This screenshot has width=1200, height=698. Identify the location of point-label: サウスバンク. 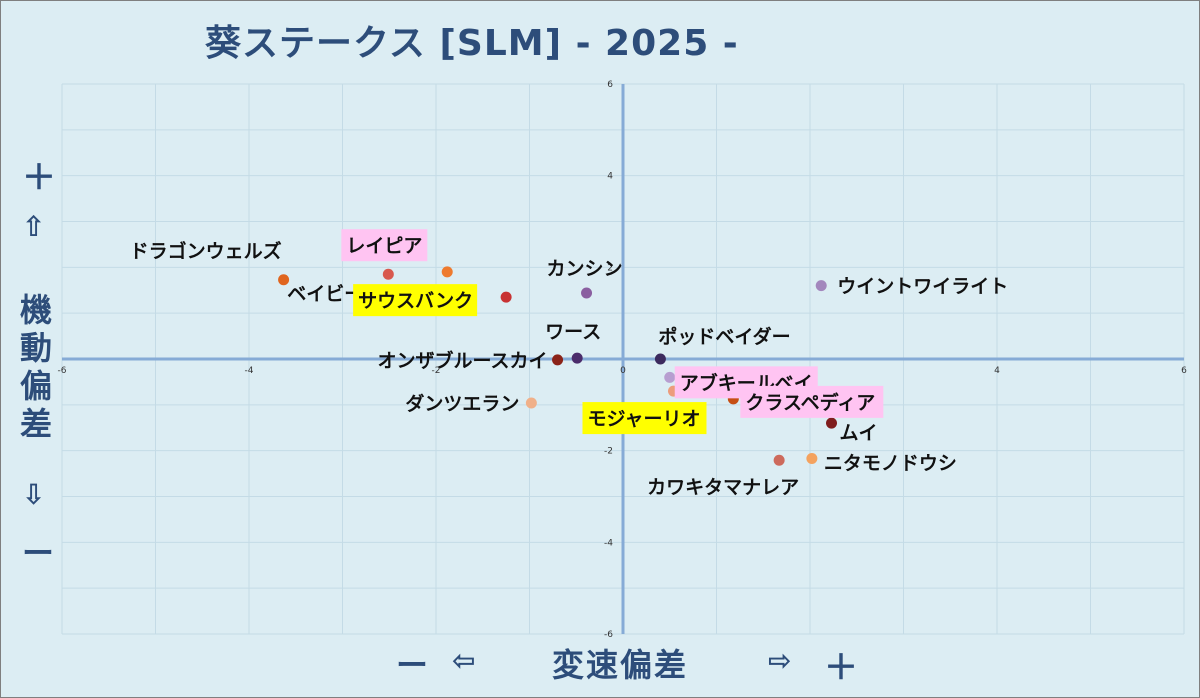
(415, 301).